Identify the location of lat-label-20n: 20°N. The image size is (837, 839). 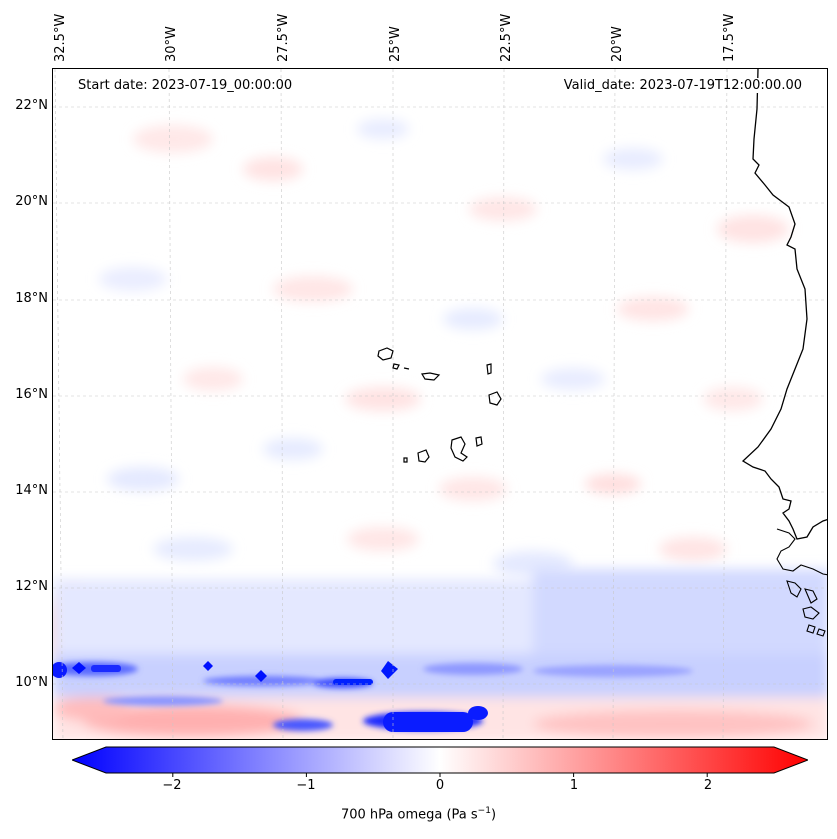
(31, 201).